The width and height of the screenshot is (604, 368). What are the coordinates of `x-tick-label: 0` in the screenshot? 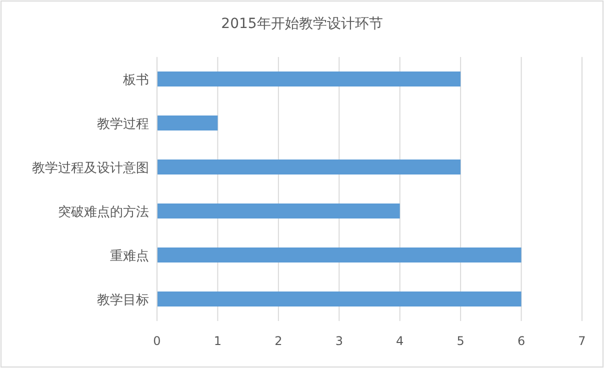 It's located at (157, 341).